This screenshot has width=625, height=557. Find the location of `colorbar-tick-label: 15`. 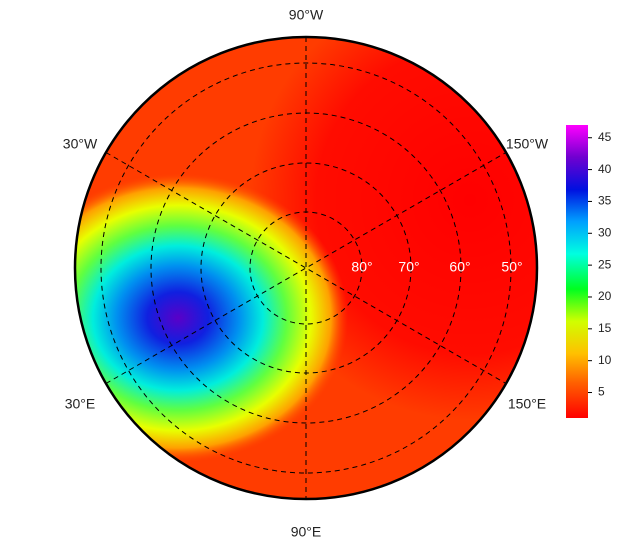

colorbar-tick-label: 15 is located at coordinates (605, 328).